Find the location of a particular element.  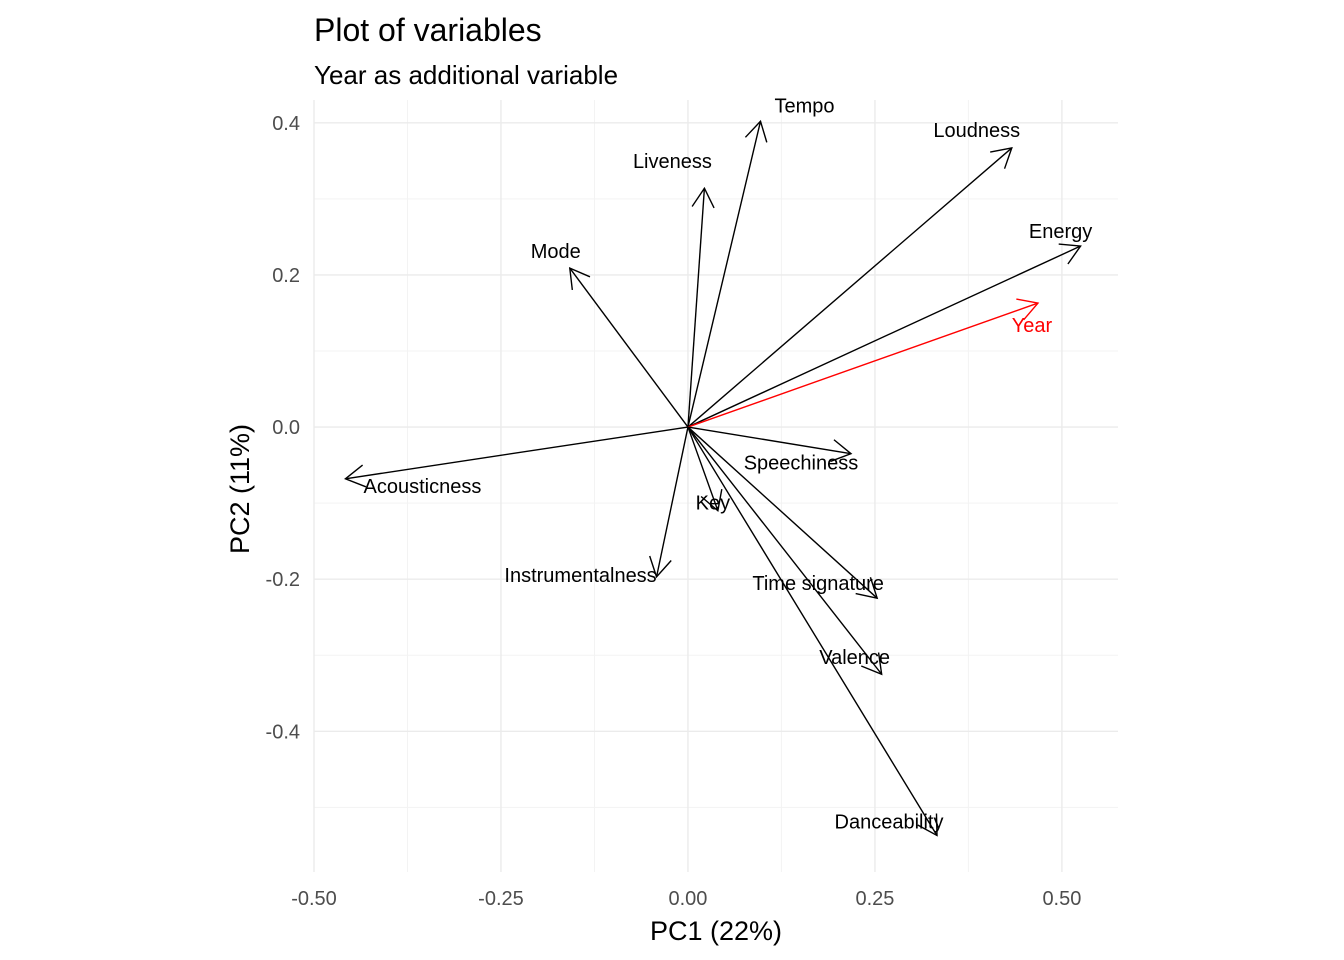

arrow-time-signature is located at coordinates (783, 513).